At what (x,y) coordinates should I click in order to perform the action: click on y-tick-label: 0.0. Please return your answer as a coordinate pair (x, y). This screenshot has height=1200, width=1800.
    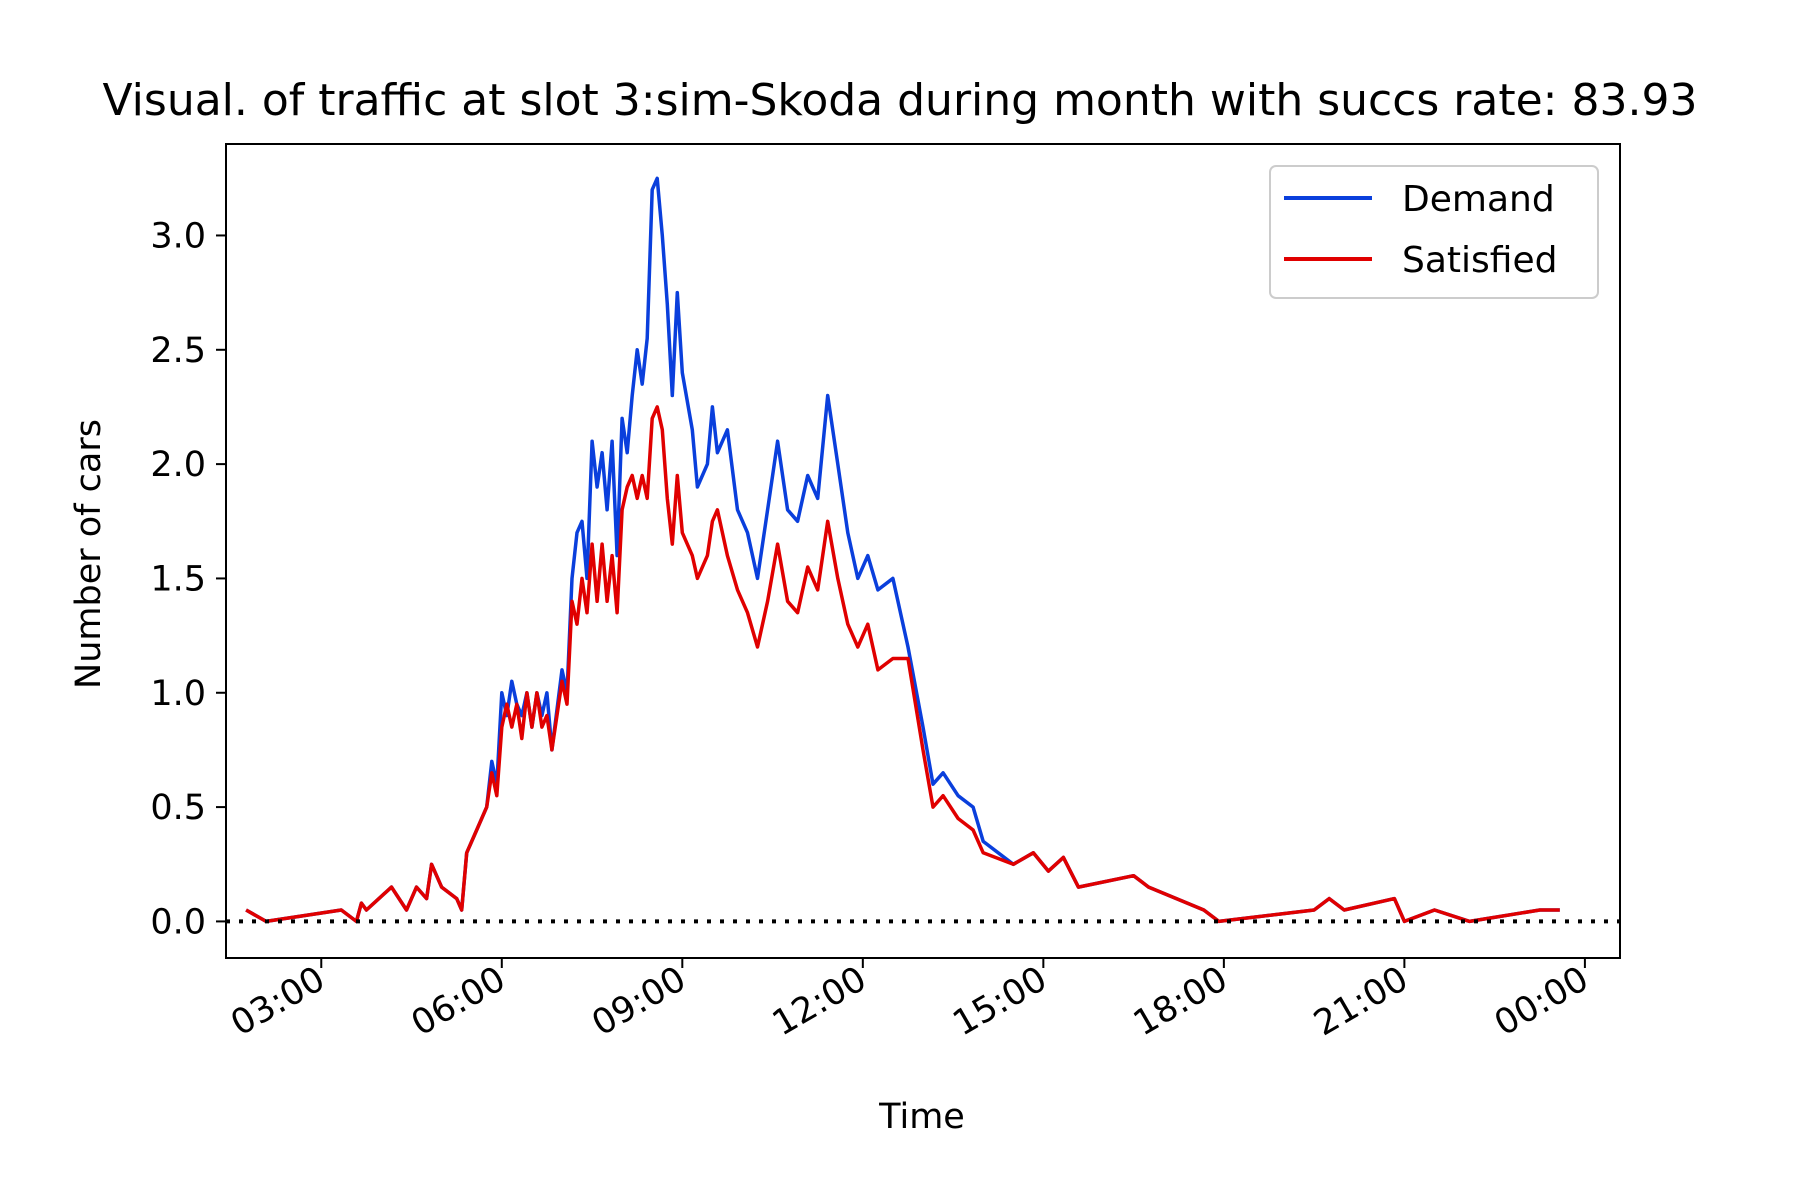
    Looking at the image, I should click on (178, 922).